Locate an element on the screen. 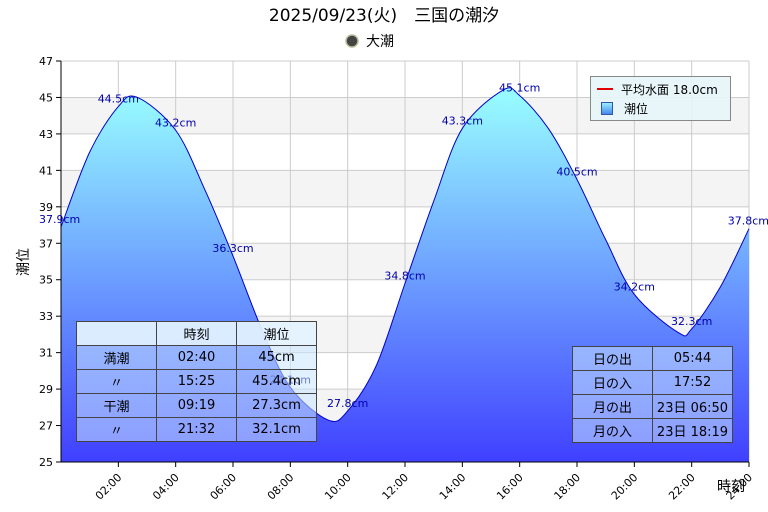 The width and height of the screenshot is (768, 512). table-row: 月の入 23日 18:19 is located at coordinates (652, 430).